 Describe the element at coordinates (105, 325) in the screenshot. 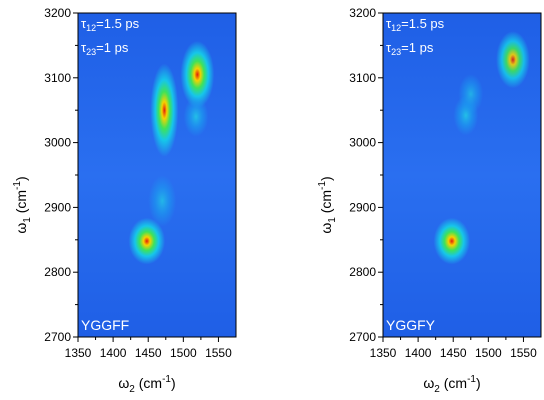

I see `sample-label: YGGFF` at that location.